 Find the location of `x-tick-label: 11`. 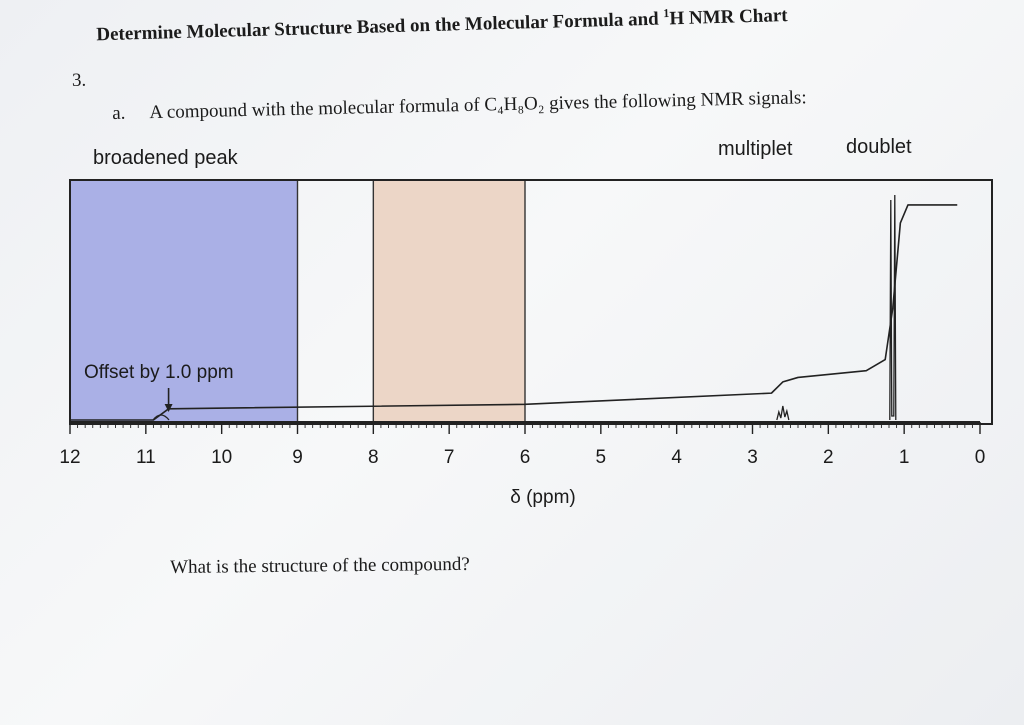

x-tick-label: 11 is located at coordinates (146, 457).